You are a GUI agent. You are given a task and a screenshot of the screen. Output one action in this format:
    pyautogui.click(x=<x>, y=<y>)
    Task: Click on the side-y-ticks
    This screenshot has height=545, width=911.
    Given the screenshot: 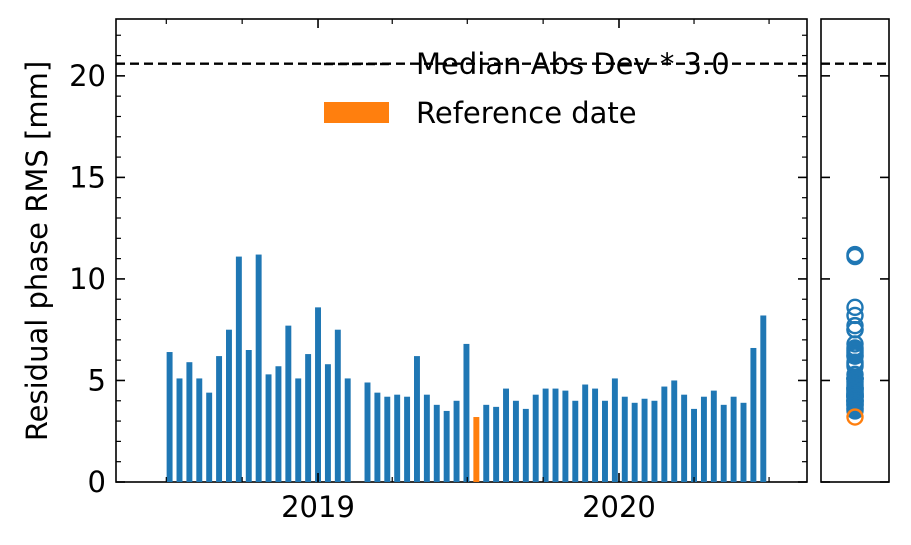 What is the action you would take?
    pyautogui.click(x=855, y=279)
    